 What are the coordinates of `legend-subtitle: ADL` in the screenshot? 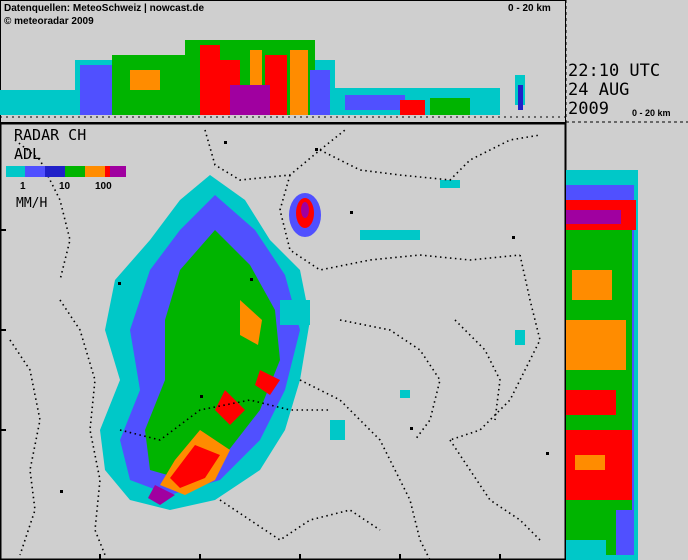 It's located at (28, 154).